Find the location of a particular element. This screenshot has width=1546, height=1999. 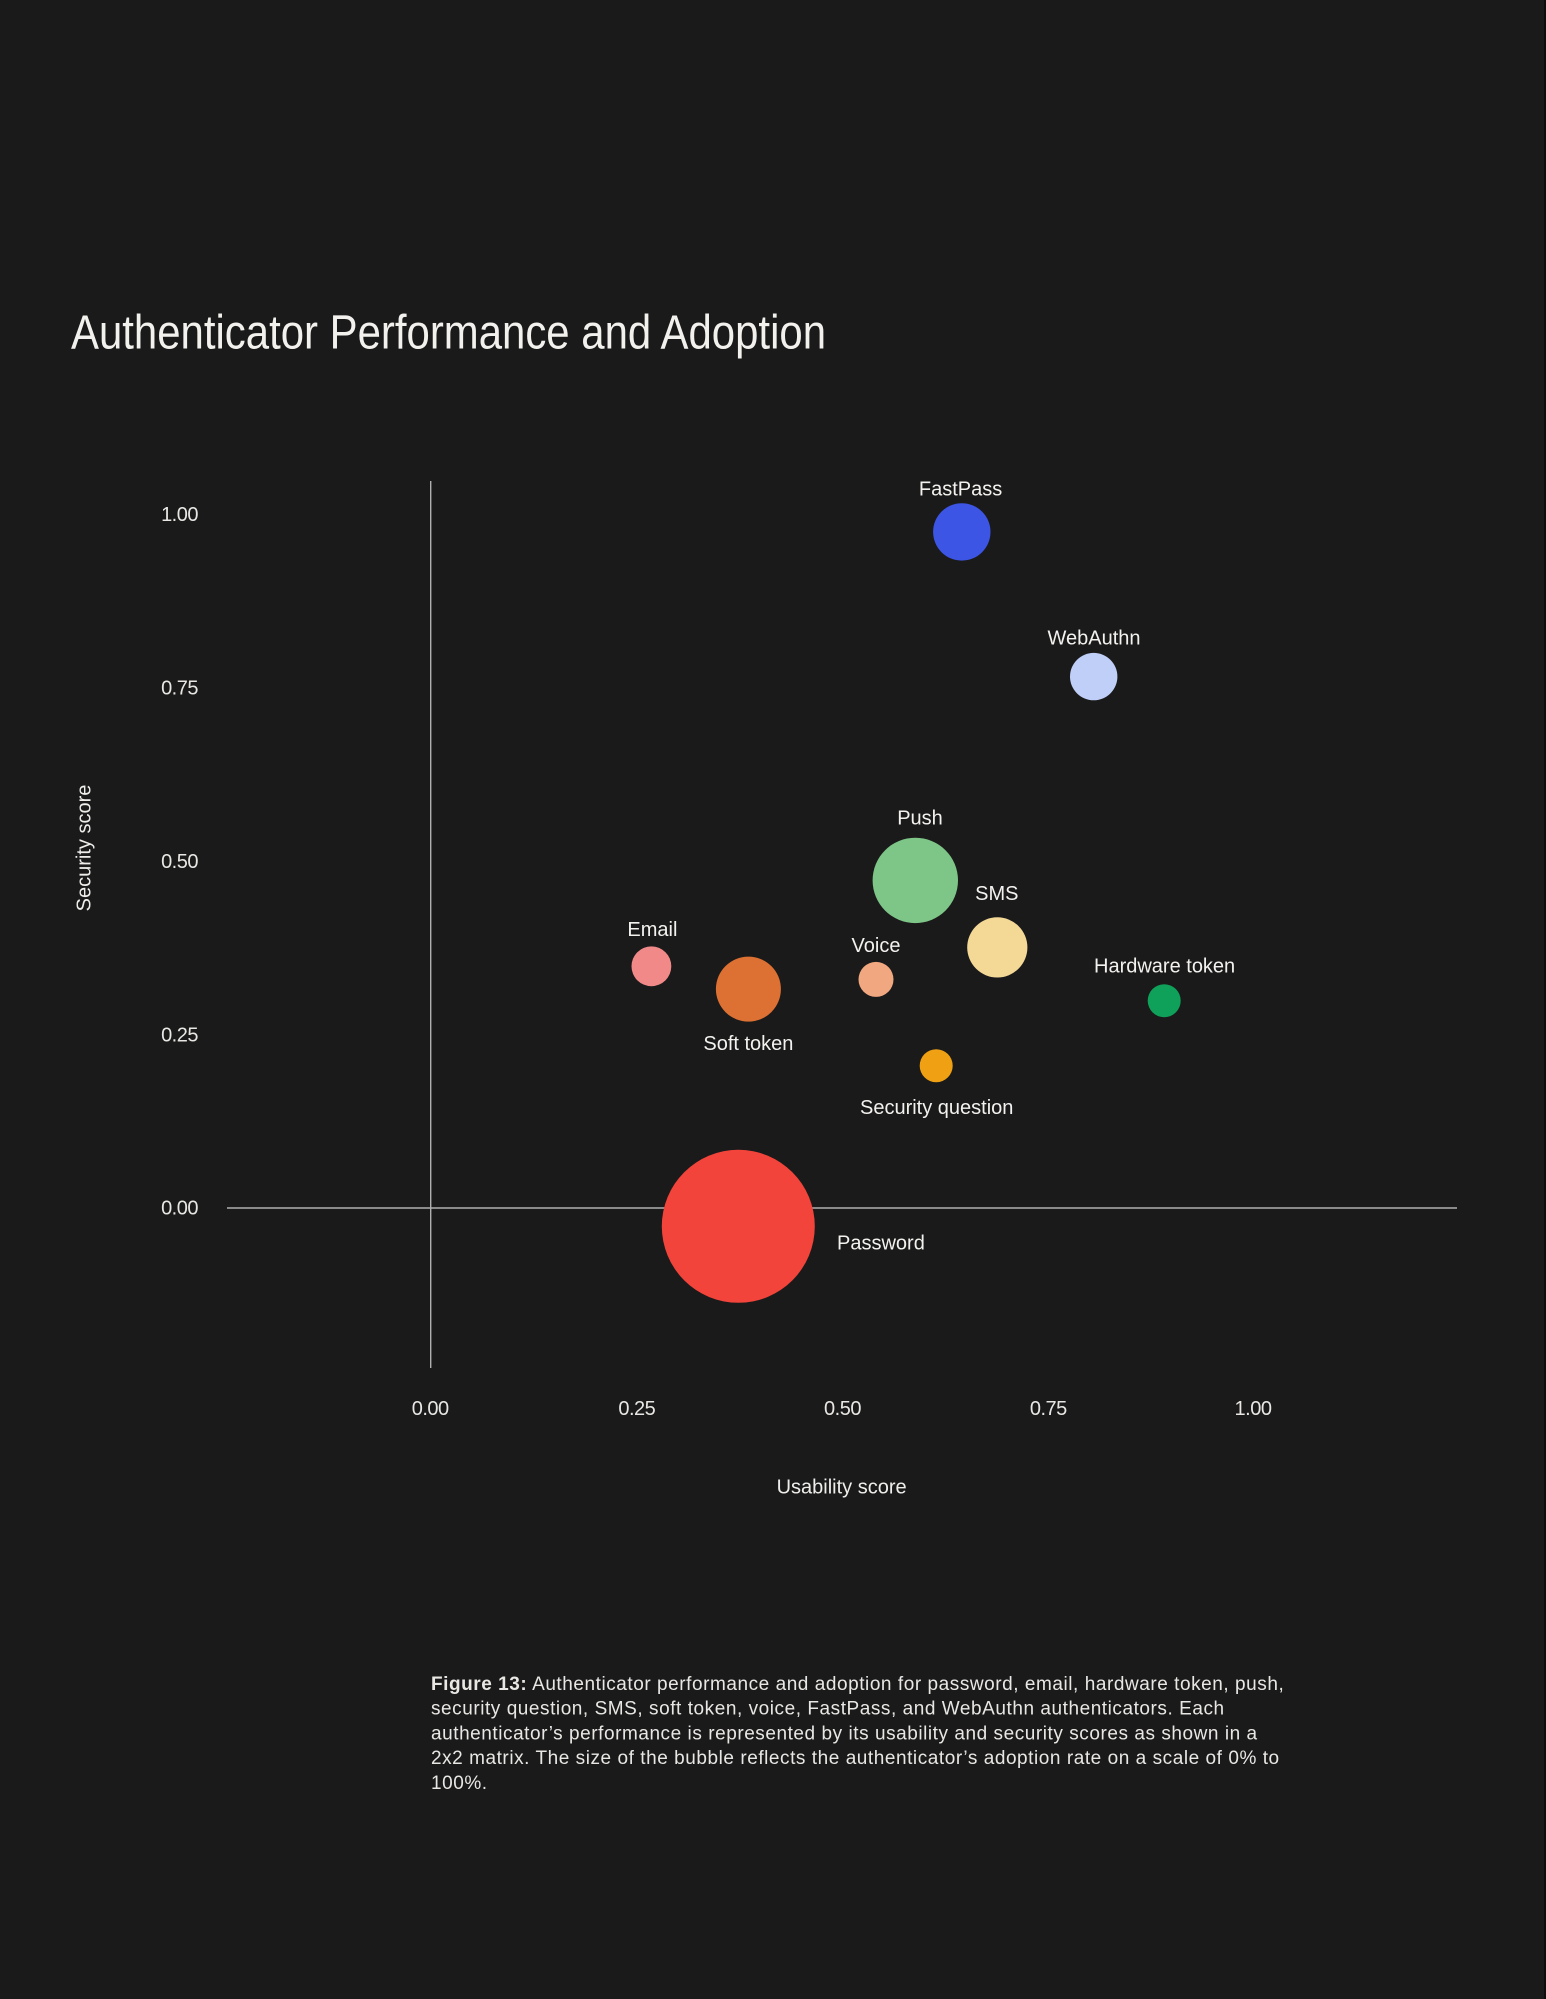

svg-text: Push is located at coordinates (920, 819).